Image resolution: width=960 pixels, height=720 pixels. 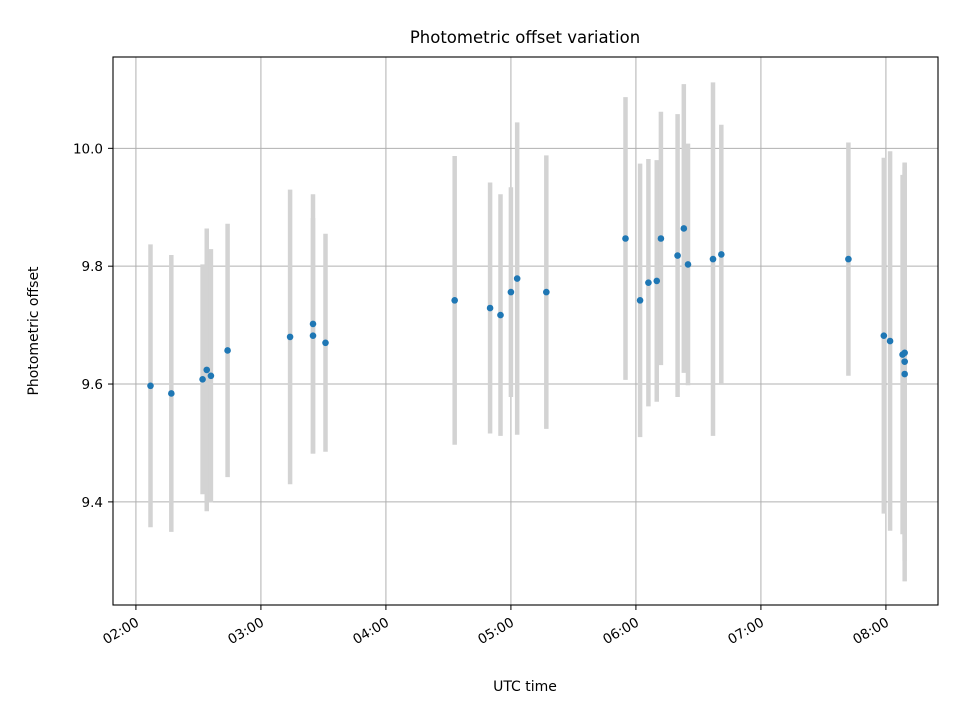 I want to click on y-tick-label: 9.8, so click(x=92, y=267).